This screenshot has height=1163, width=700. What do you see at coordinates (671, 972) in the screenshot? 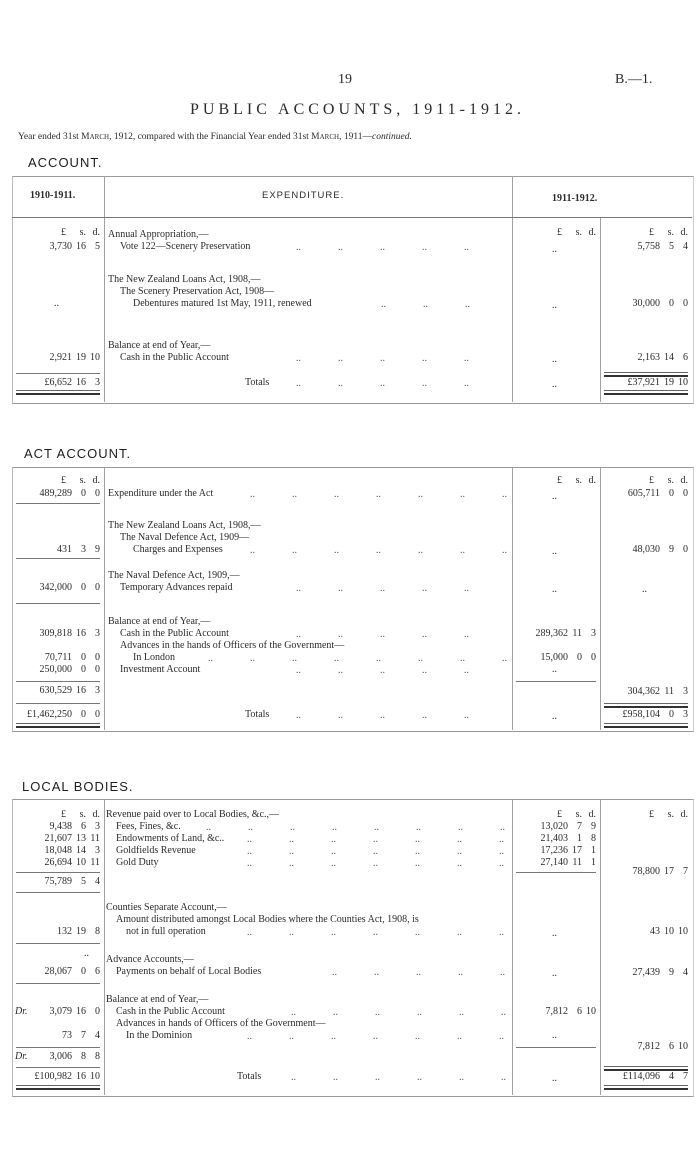
I see `shillings-value: 9` at bounding box center [671, 972].